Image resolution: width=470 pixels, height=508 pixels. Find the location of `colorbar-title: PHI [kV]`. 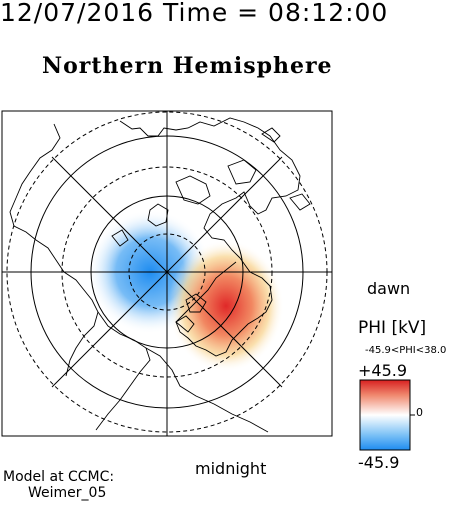

colorbar-title: PHI [kV] is located at coordinates (392, 328).